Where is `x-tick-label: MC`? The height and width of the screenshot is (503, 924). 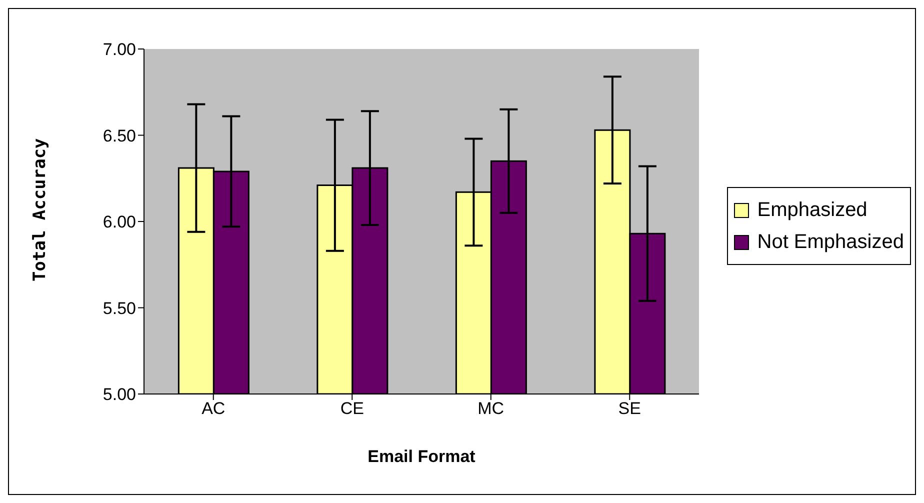 x-tick-label: MC is located at coordinates (491, 408).